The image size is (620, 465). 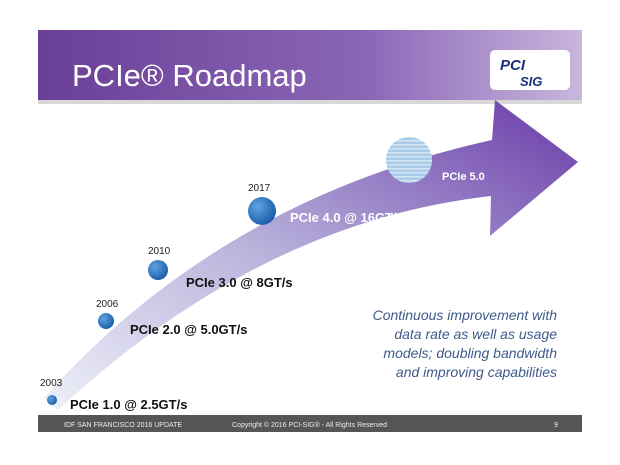 I want to click on milestone-year: 2006, so click(x=107, y=304).